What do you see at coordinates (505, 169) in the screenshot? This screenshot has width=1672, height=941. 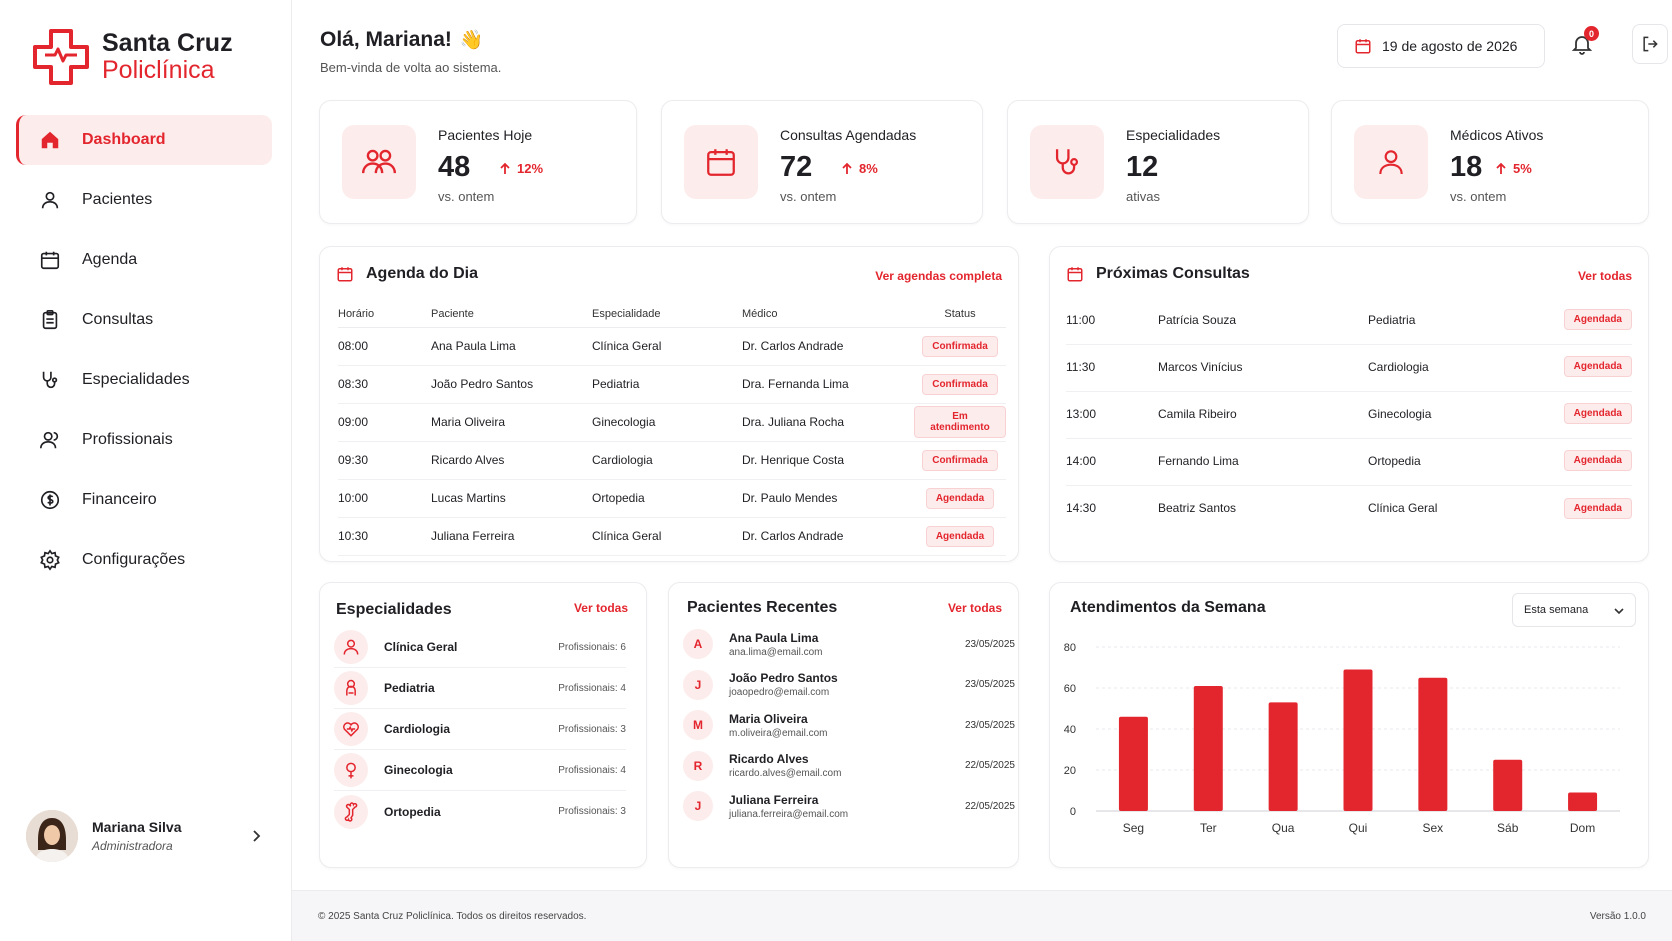 I see `arrow-up-icon` at bounding box center [505, 169].